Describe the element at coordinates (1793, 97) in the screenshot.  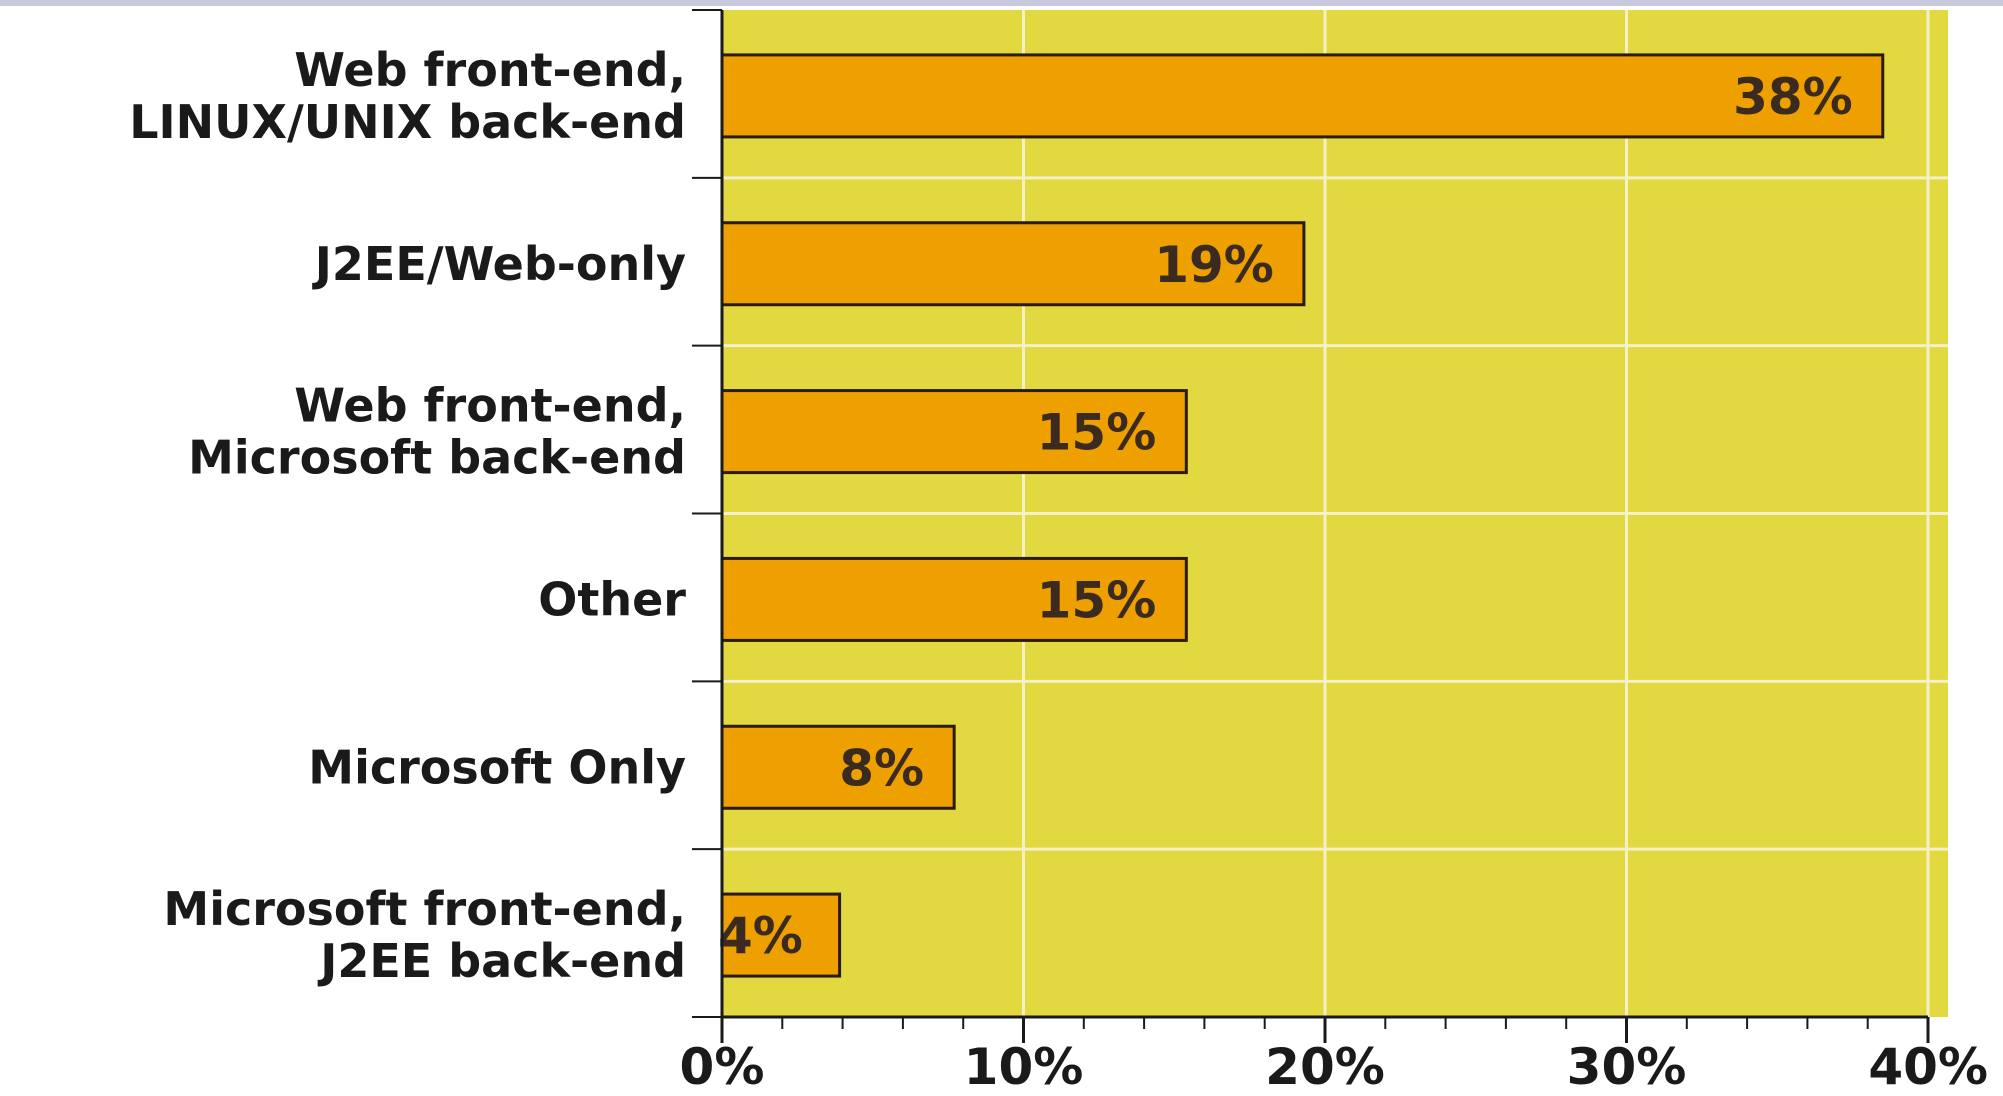
I see `bar-value-label: 38%` at that location.